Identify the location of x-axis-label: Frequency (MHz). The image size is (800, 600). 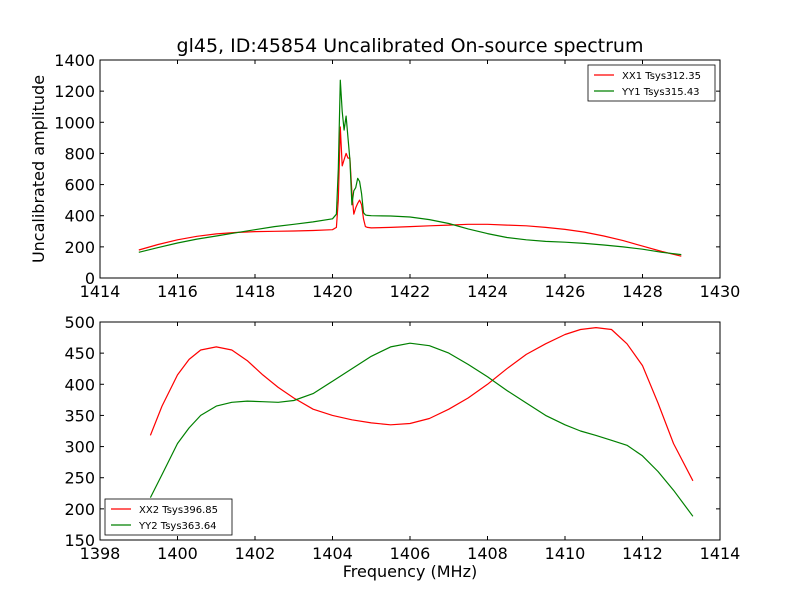
(410, 571).